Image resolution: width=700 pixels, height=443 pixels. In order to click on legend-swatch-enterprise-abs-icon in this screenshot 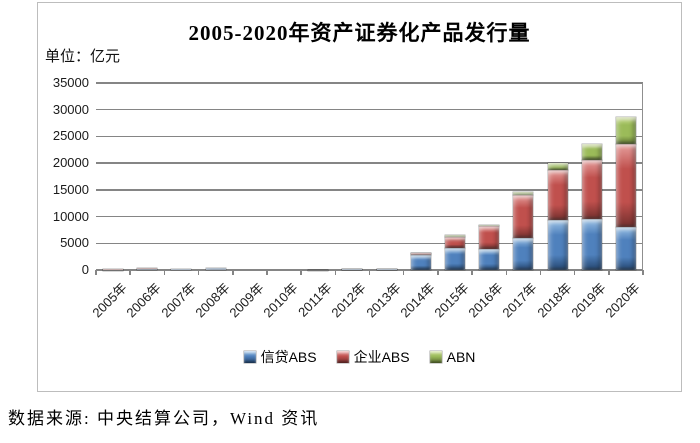, I will do `click(342, 357)`.